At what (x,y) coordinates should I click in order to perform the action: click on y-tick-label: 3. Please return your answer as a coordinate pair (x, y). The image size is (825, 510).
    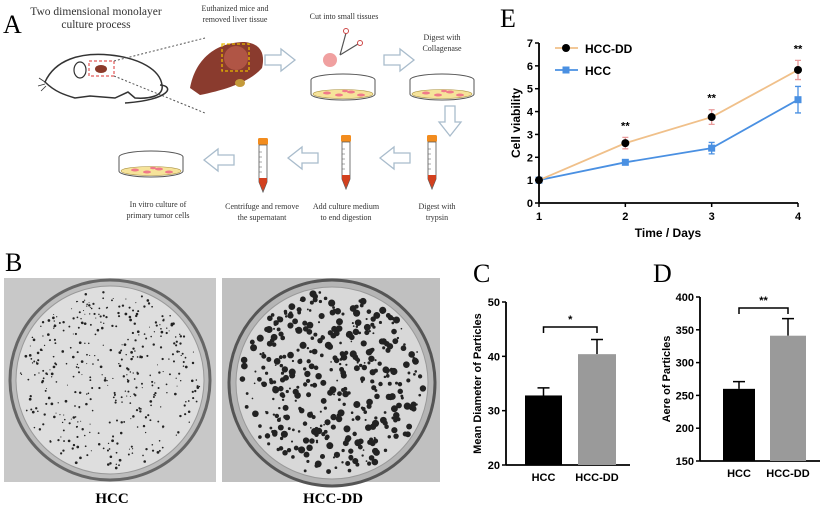
    Looking at the image, I should click on (530, 135).